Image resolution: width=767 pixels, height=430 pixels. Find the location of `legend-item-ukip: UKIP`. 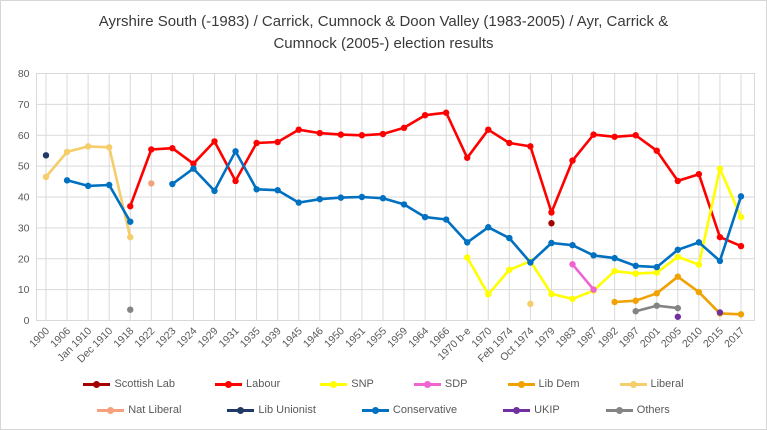

legend-item-ukip: UKIP is located at coordinates (531, 410).